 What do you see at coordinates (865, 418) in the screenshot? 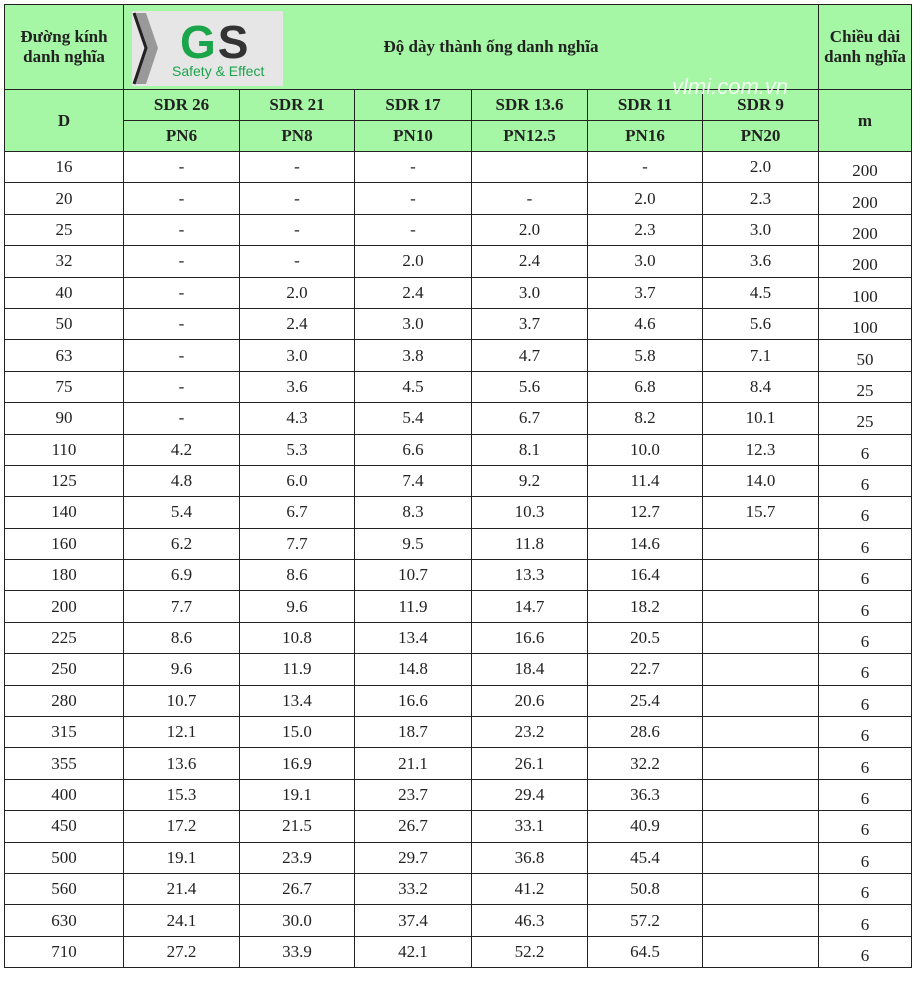
I see `cell-length: 25` at bounding box center [865, 418].